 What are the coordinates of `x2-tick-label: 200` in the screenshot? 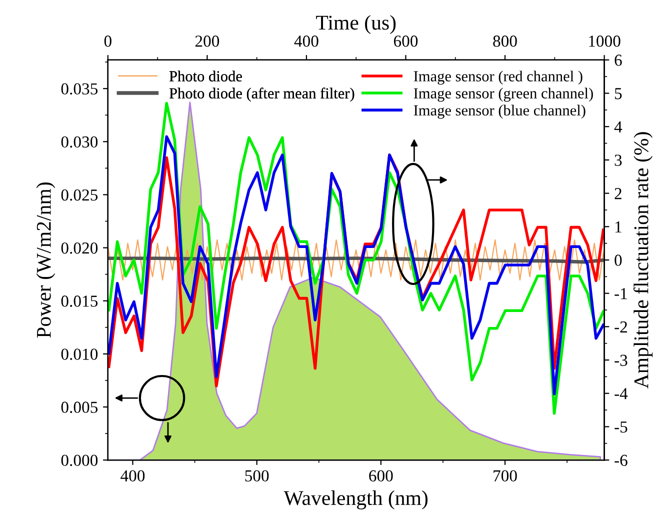 It's located at (207, 41).